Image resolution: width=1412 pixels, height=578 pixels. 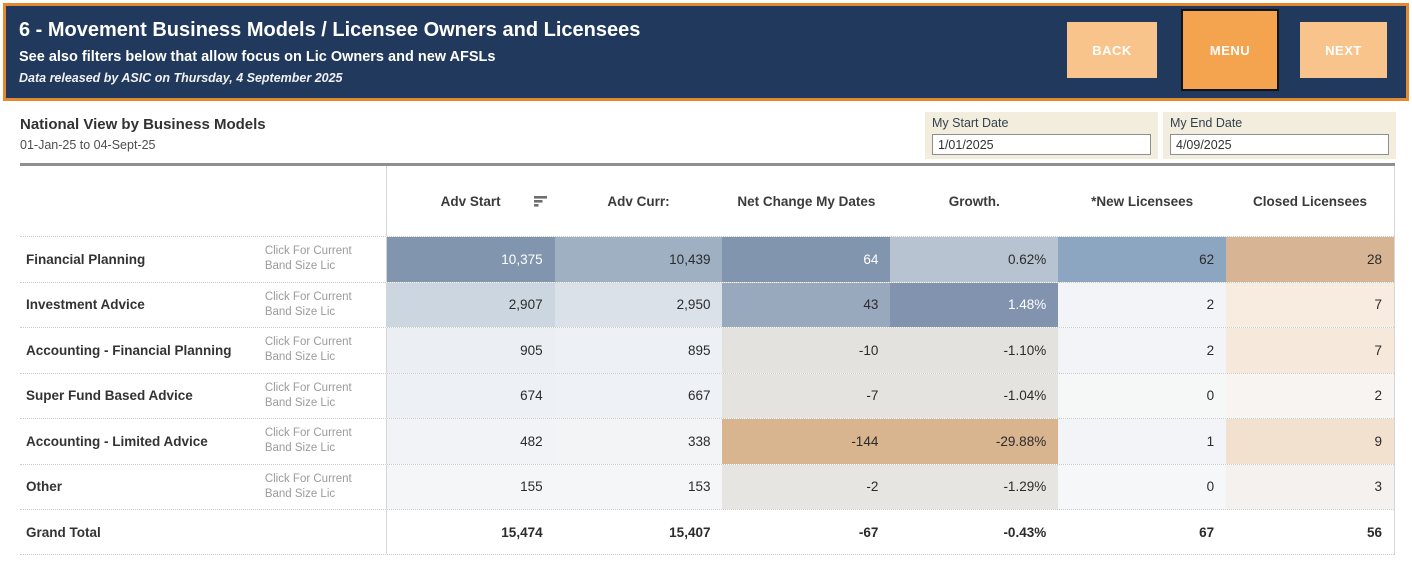 I want to click on start-date-label: My Start Date, so click(x=970, y=123).